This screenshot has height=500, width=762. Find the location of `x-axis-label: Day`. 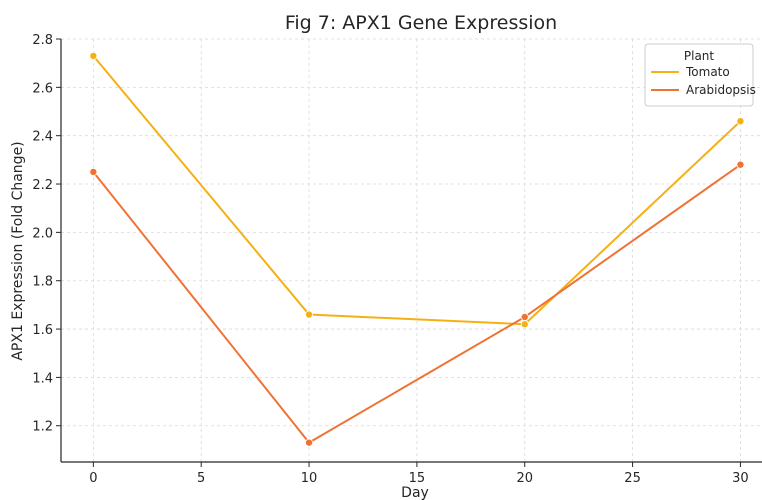

x-axis-label: Day is located at coordinates (415, 492).